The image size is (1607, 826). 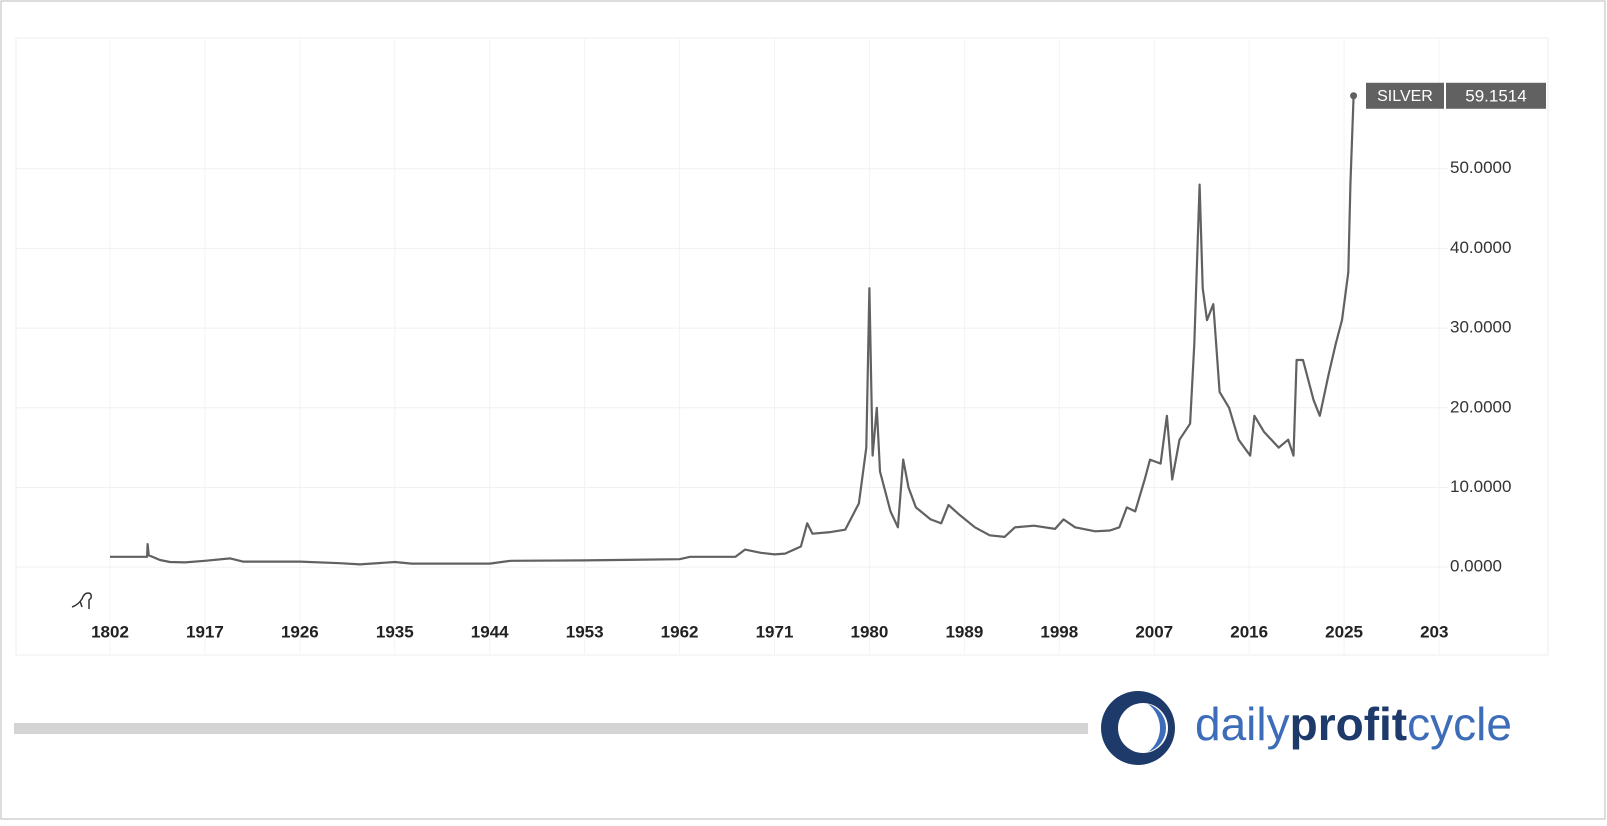 I want to click on scrollbar, so click(x=551, y=728).